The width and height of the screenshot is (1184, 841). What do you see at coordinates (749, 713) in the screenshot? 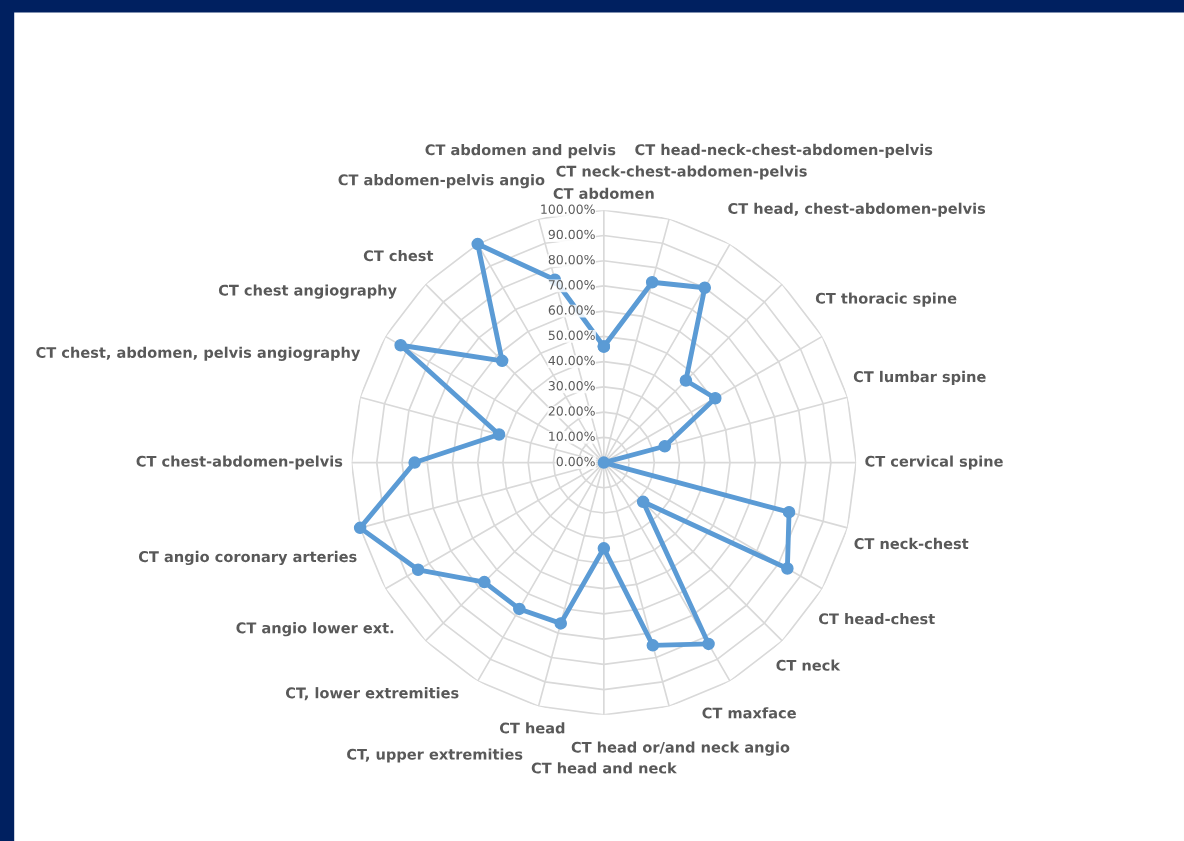
I see `spoke-label: CT maxface` at bounding box center [749, 713].